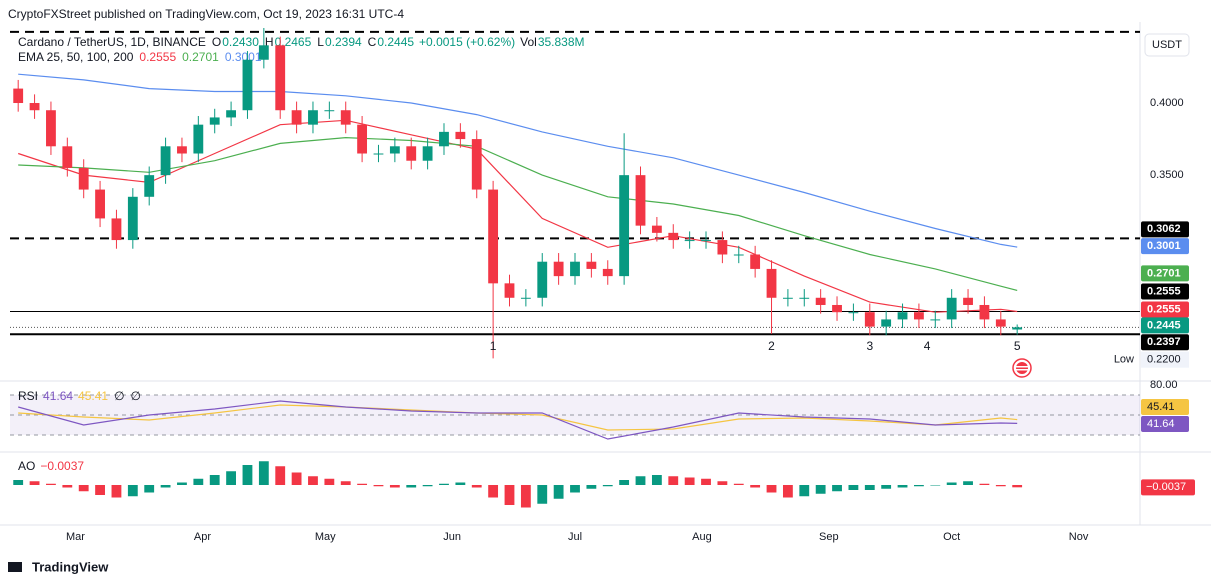 This screenshot has height=586, width=1211. What do you see at coordinates (320, 42) in the screenshot?
I see `legend-value: L` at bounding box center [320, 42].